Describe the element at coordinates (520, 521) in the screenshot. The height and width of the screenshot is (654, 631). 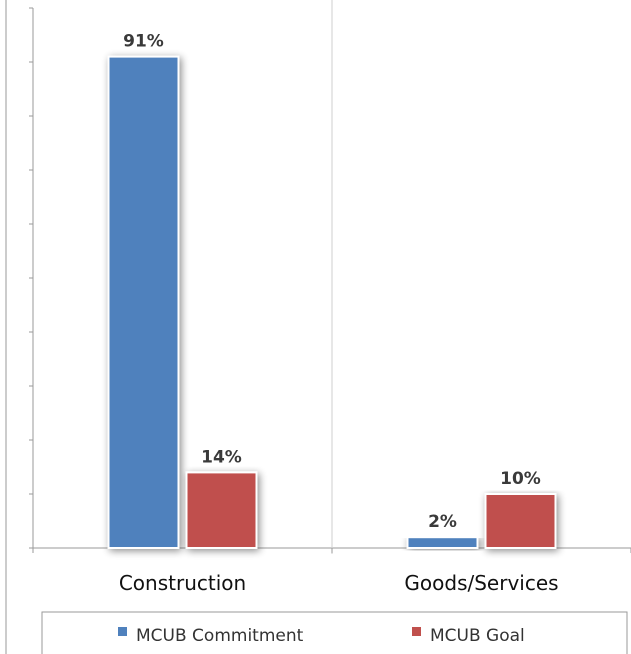
I see `bar-mcub-goal-goods-services` at that location.